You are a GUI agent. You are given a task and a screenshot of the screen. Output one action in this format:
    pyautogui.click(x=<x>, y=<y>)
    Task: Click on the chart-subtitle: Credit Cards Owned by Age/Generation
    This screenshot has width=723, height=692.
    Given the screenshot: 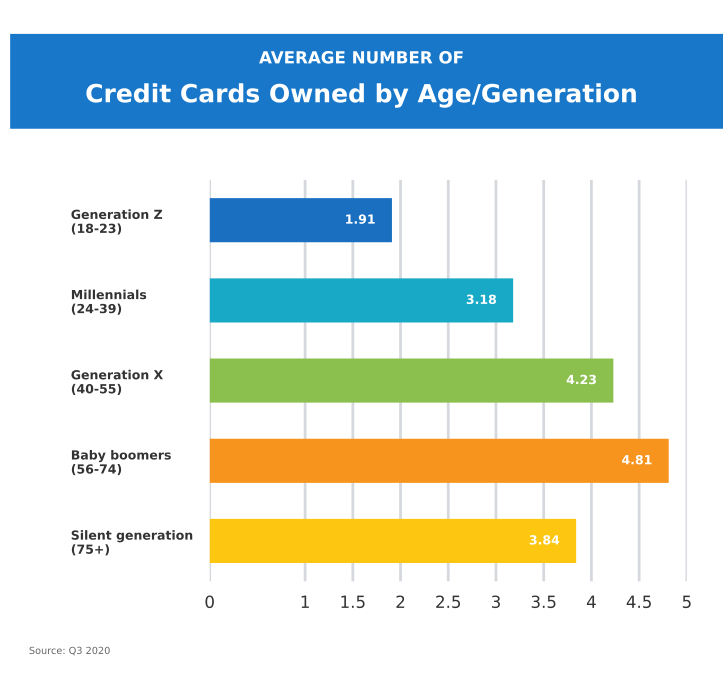 What is the action you would take?
    pyautogui.click(x=361, y=95)
    